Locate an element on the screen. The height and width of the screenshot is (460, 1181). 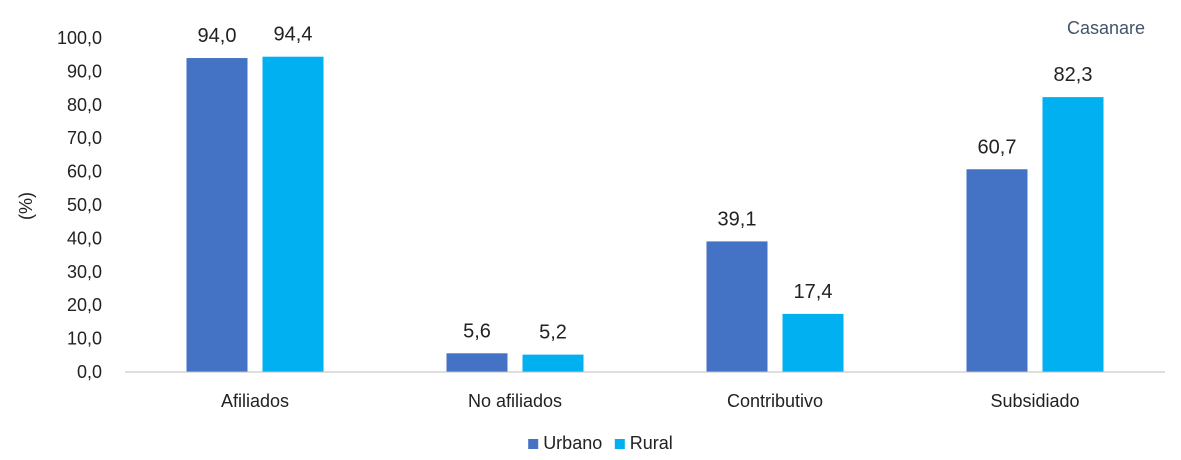
data-label: 94,0 is located at coordinates (217, 36).